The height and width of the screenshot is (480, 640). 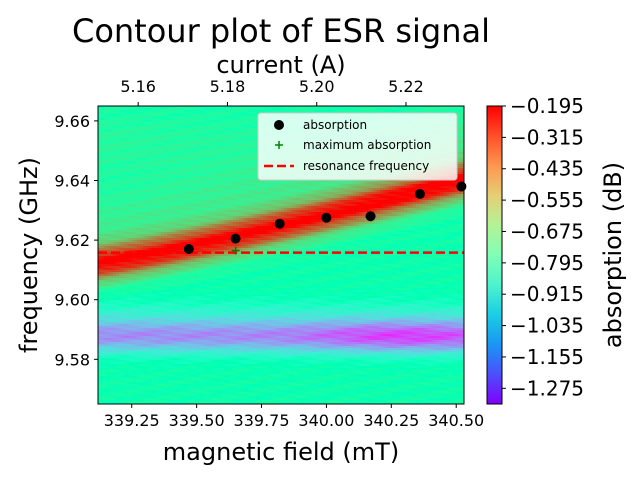 What do you see at coordinates (280, 65) in the screenshot?
I see `x2-axis-label: current (A)` at bounding box center [280, 65].